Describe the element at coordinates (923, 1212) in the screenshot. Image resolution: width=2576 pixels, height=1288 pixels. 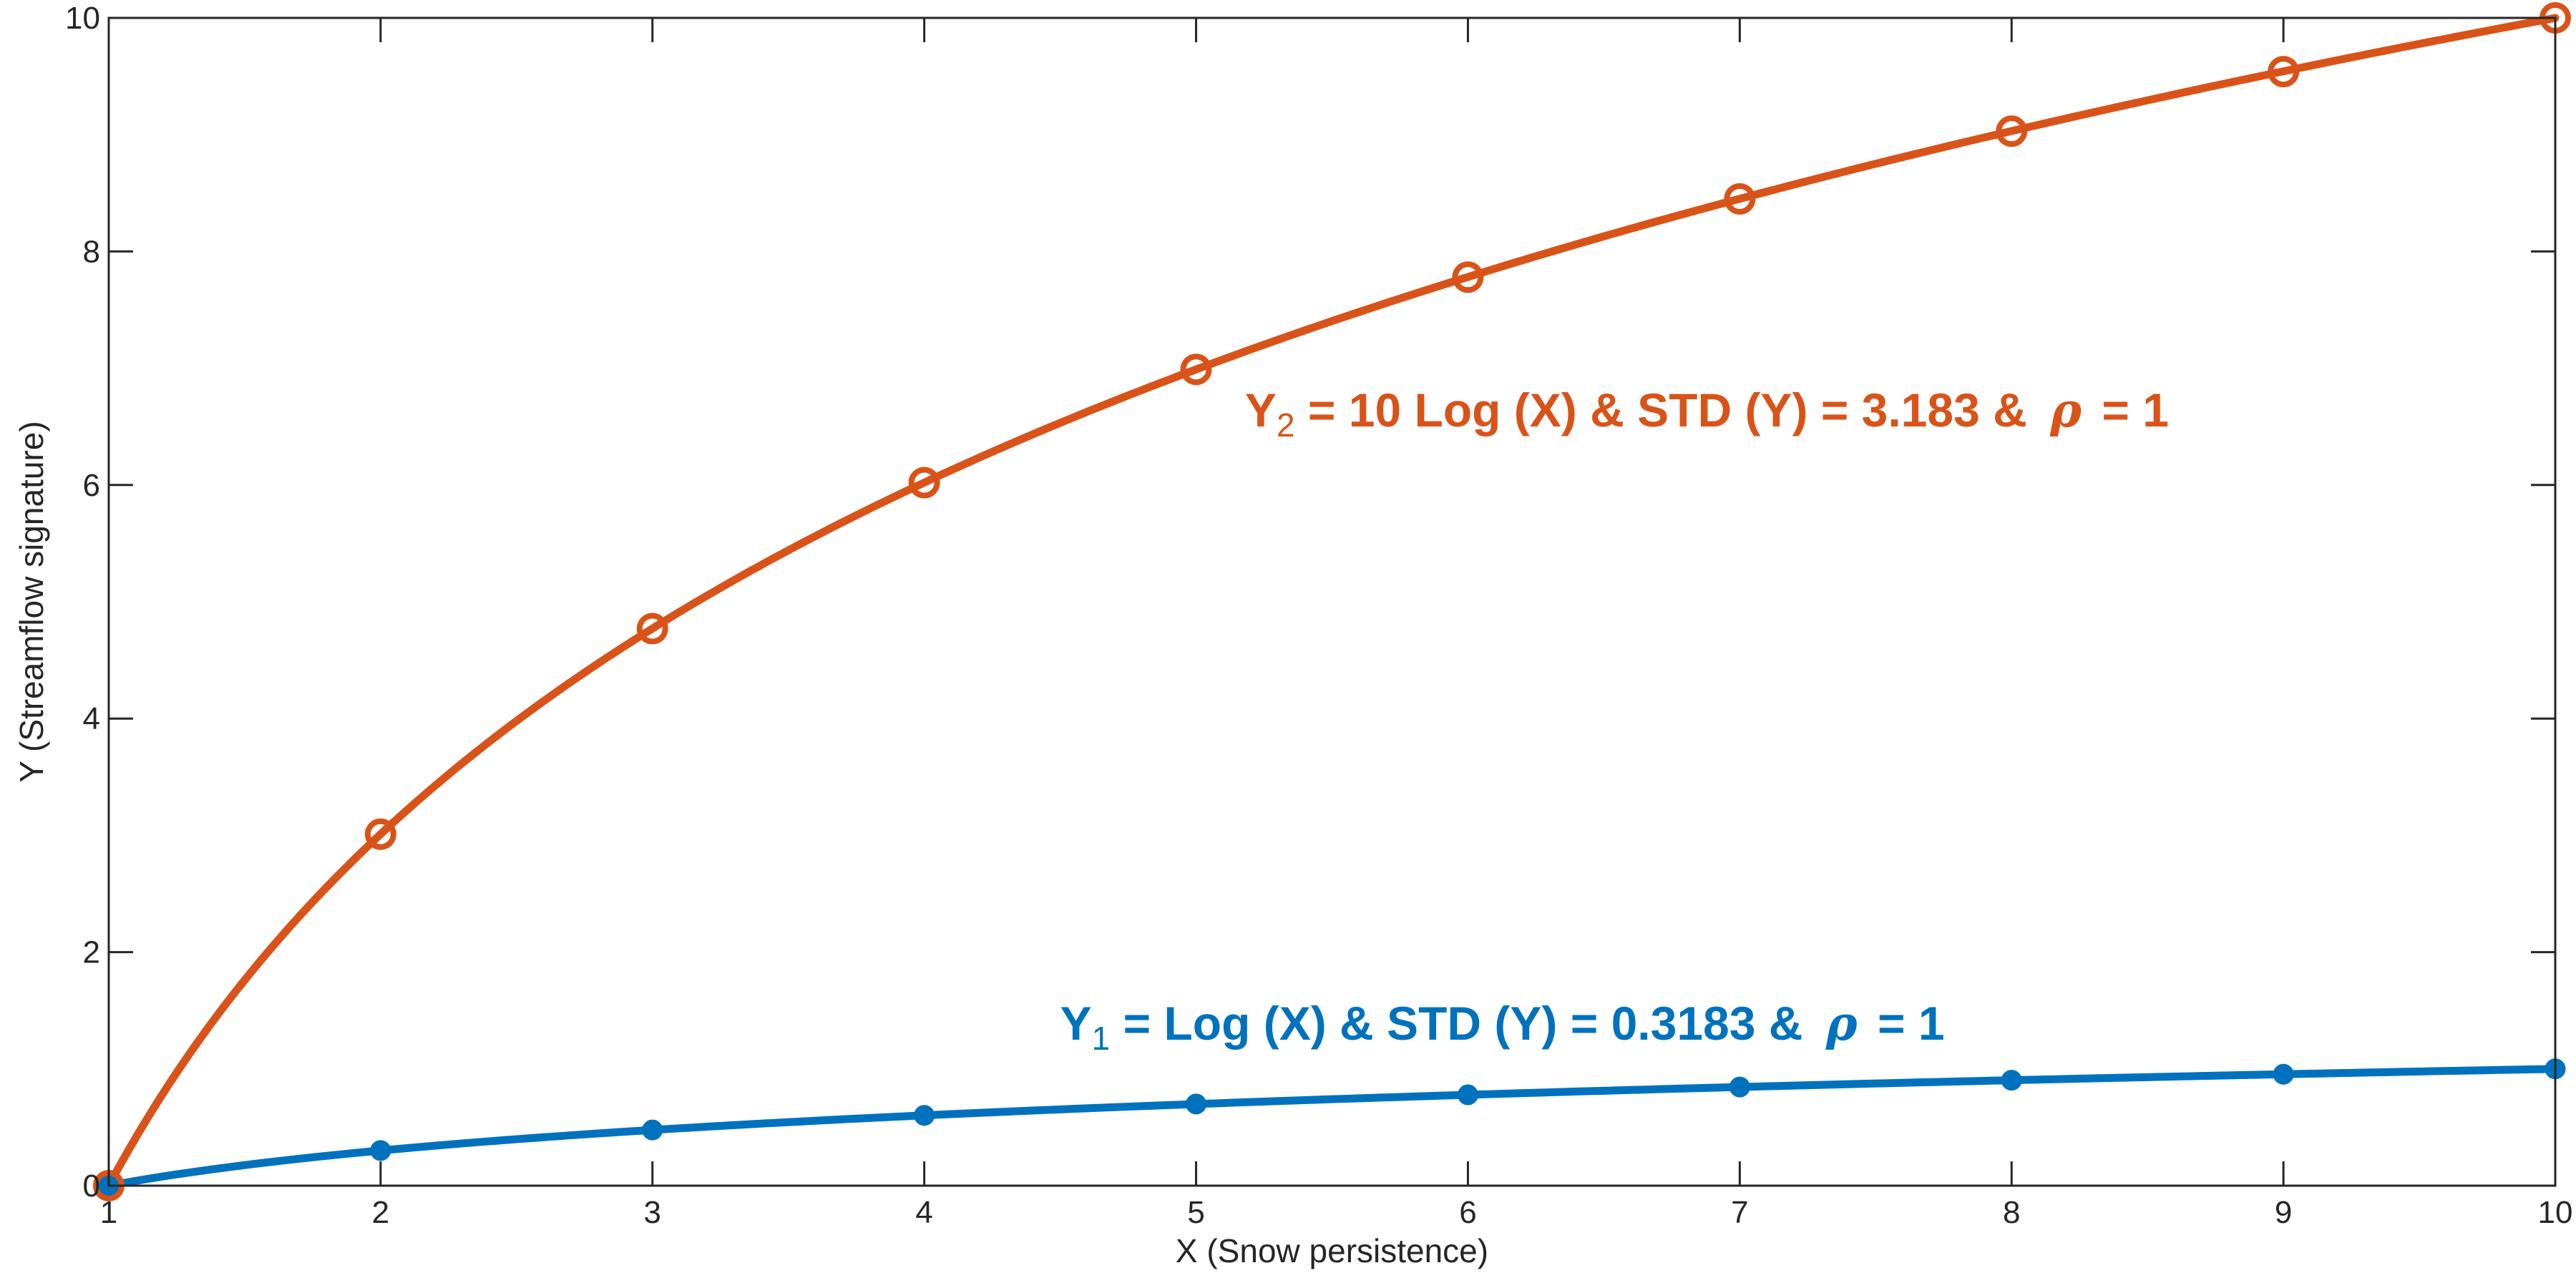
I see `x-tick-label: 4` at that location.